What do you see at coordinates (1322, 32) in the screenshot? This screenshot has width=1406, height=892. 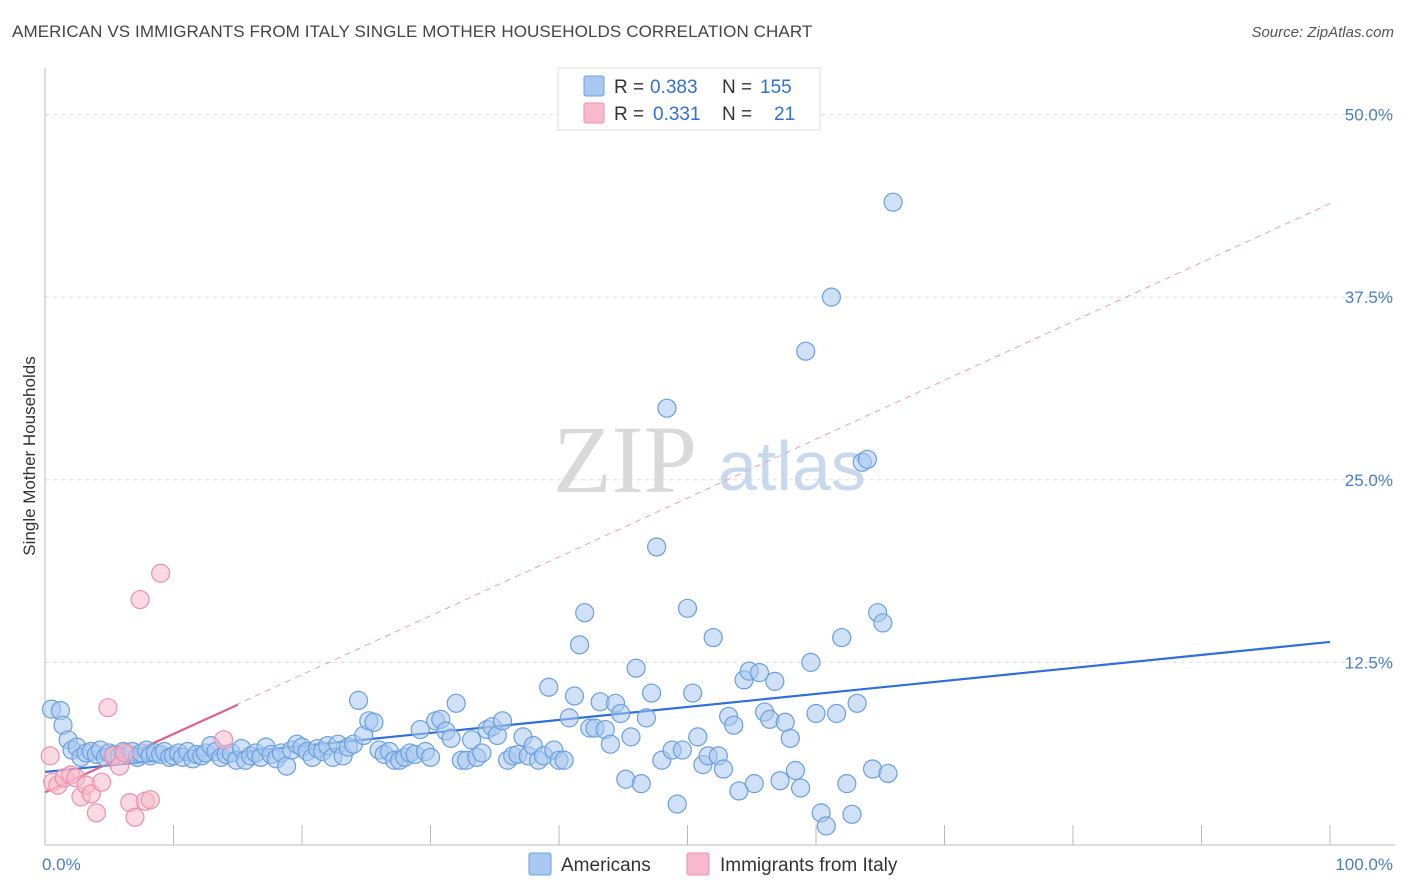 I see `source-credit: Source: ZipAtlas.com` at bounding box center [1322, 32].